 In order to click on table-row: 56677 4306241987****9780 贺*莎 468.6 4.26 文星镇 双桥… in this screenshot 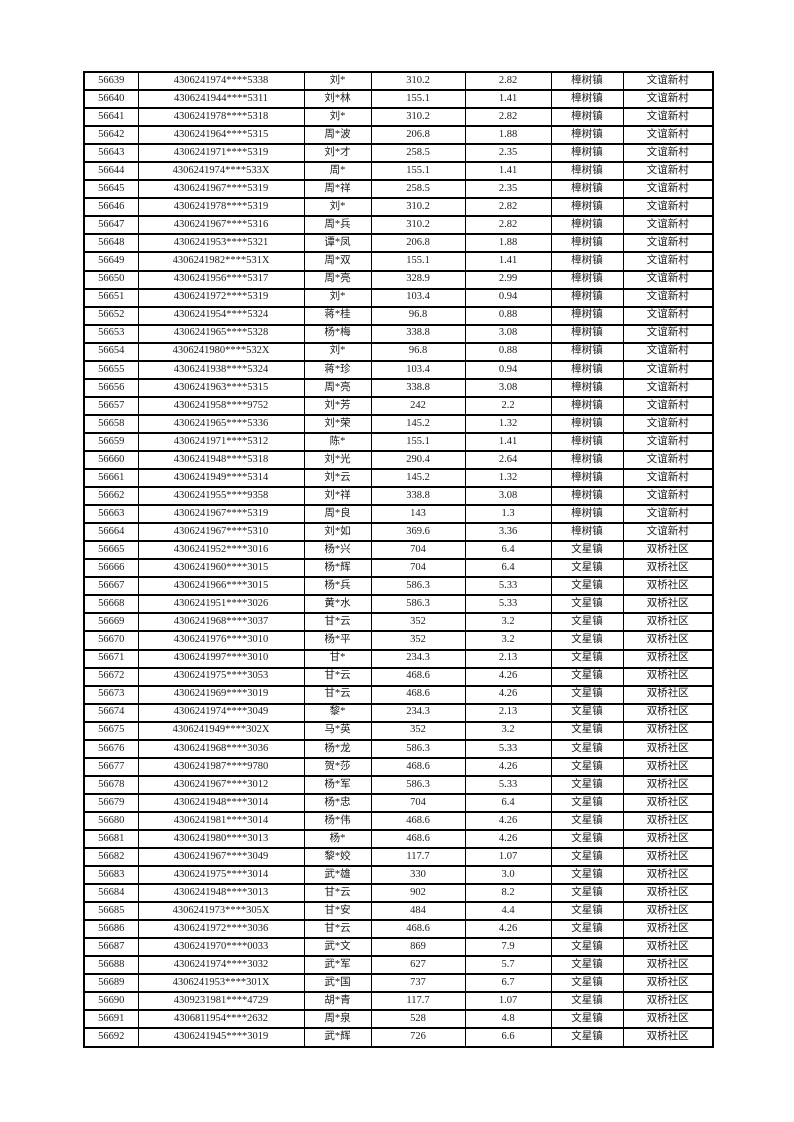, I will do `click(398, 766)`.